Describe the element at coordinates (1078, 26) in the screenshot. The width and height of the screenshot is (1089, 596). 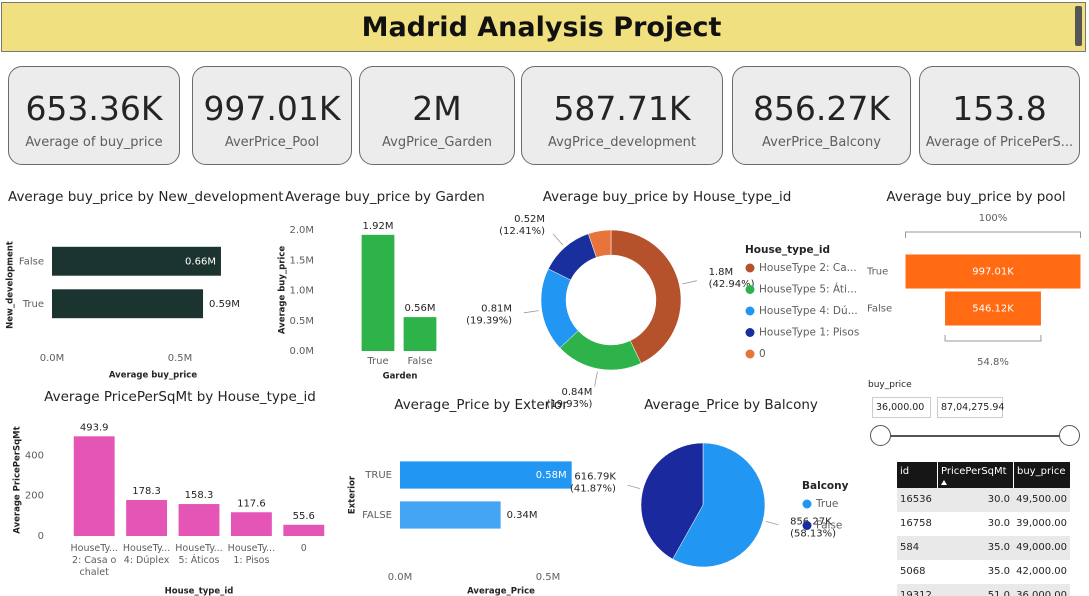
I see `scrollbar` at that location.